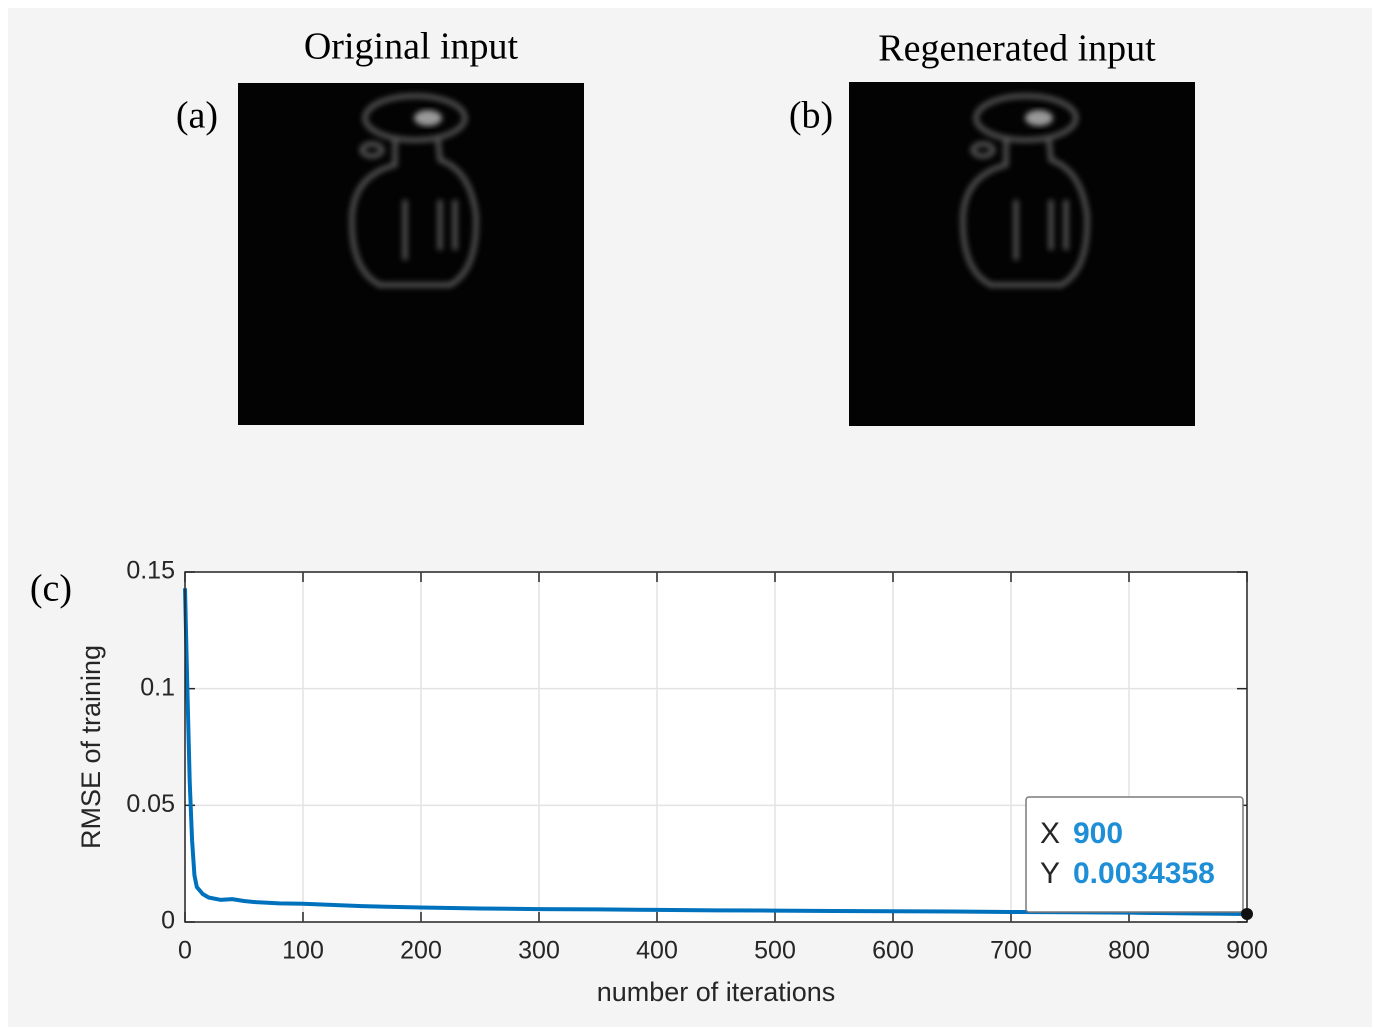  What do you see at coordinates (91, 747) in the screenshot?
I see `y-axis-label: RMSE of training` at bounding box center [91, 747].